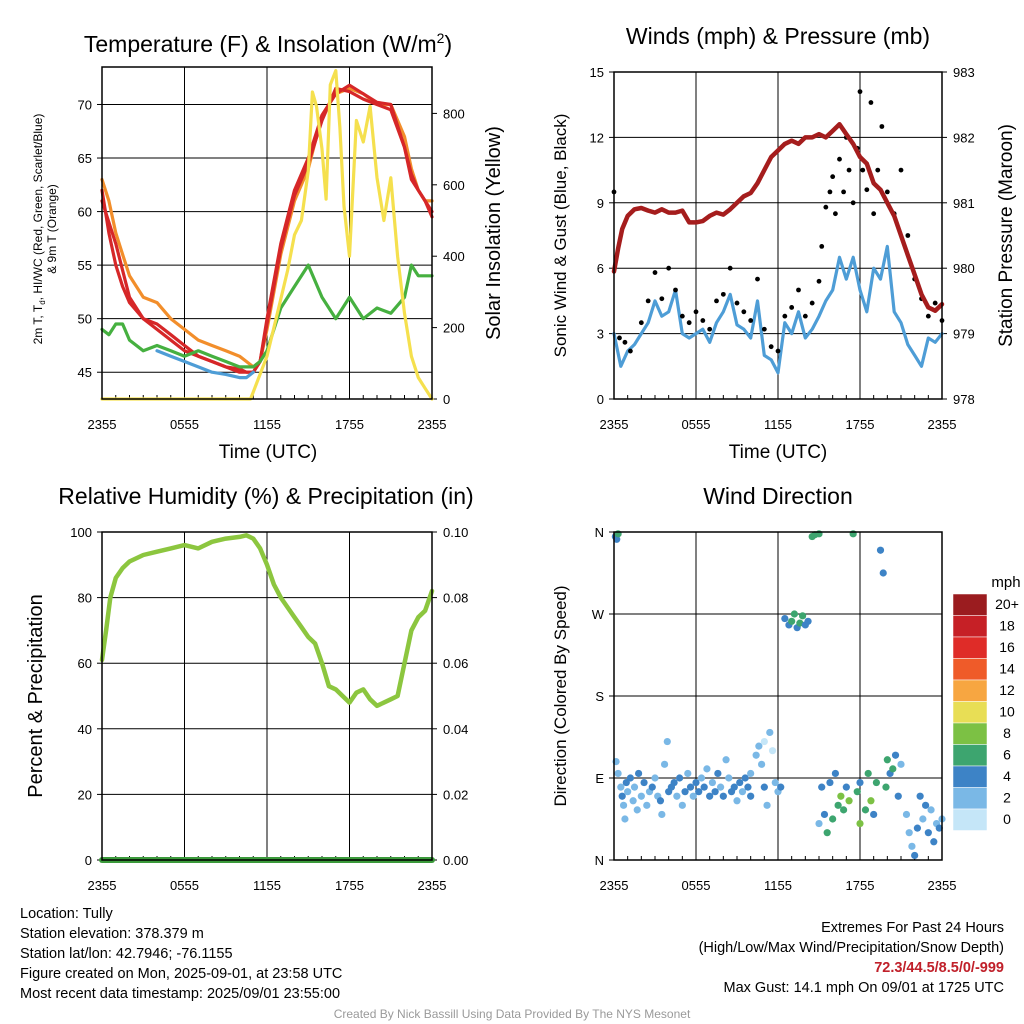 This screenshot has height=1024, width=1024. Describe the element at coordinates (126, 954) in the screenshot. I see `latlon-label: Station lat/lon: 42.7946; -76.1155` at that location.